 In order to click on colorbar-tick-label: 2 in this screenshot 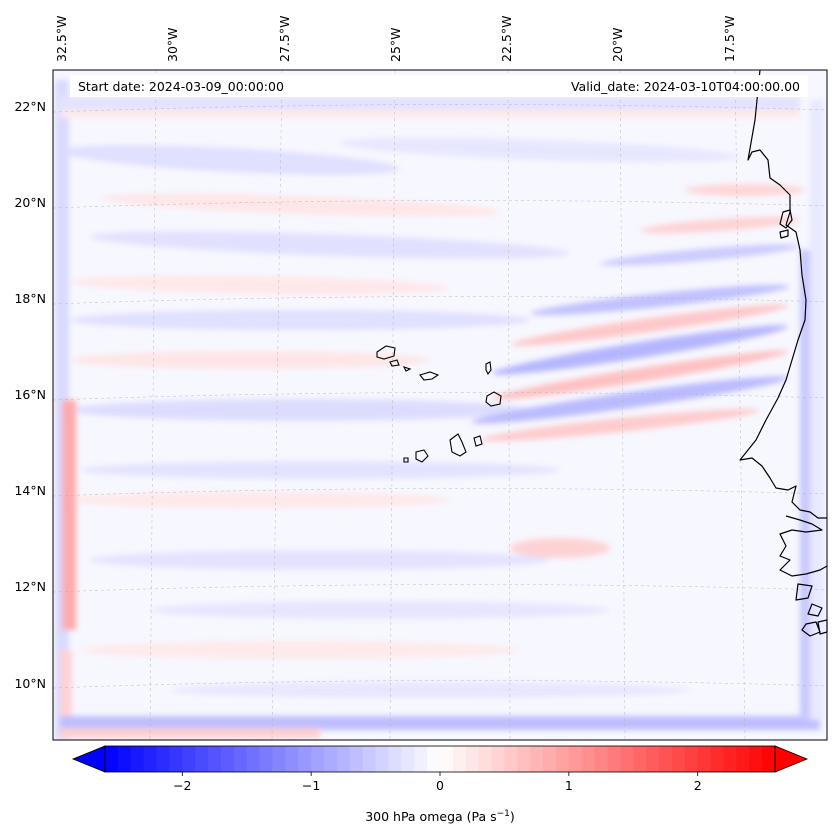, I will do `click(698, 785)`.